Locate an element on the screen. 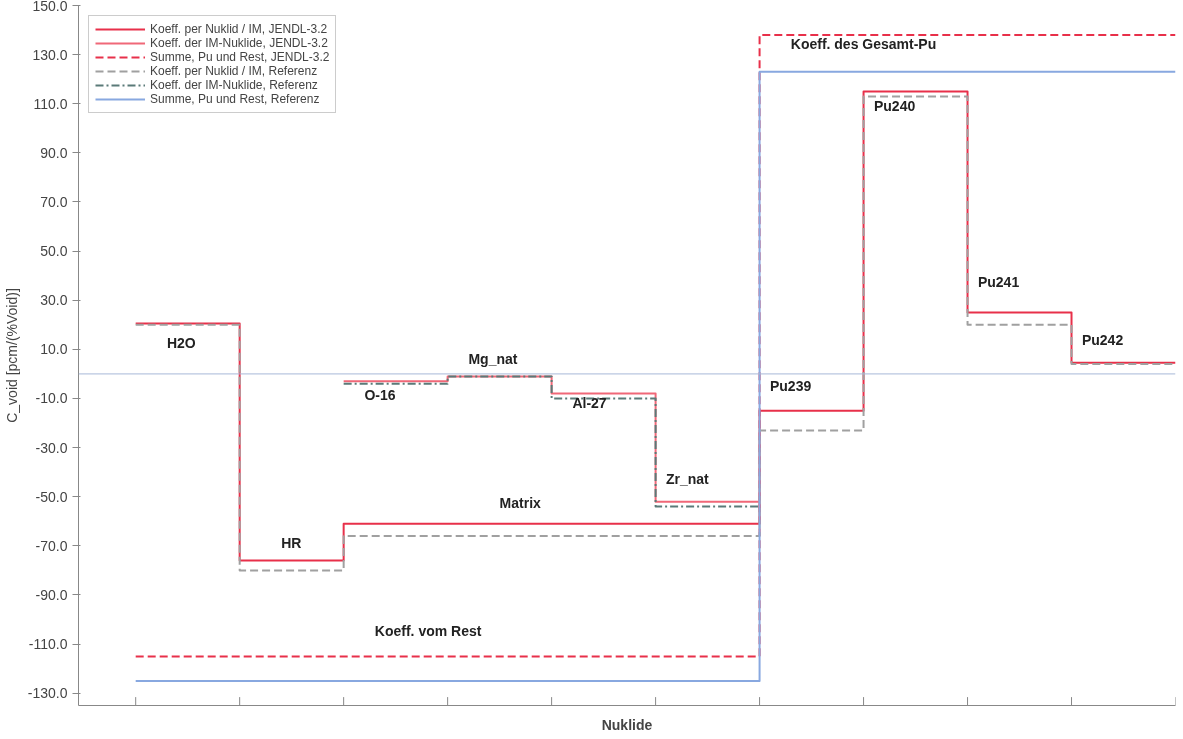 This screenshot has width=1183, height=739. legend-label: Koeff. per Nuklid / IM, JENDL-3.2 is located at coordinates (239, 29).